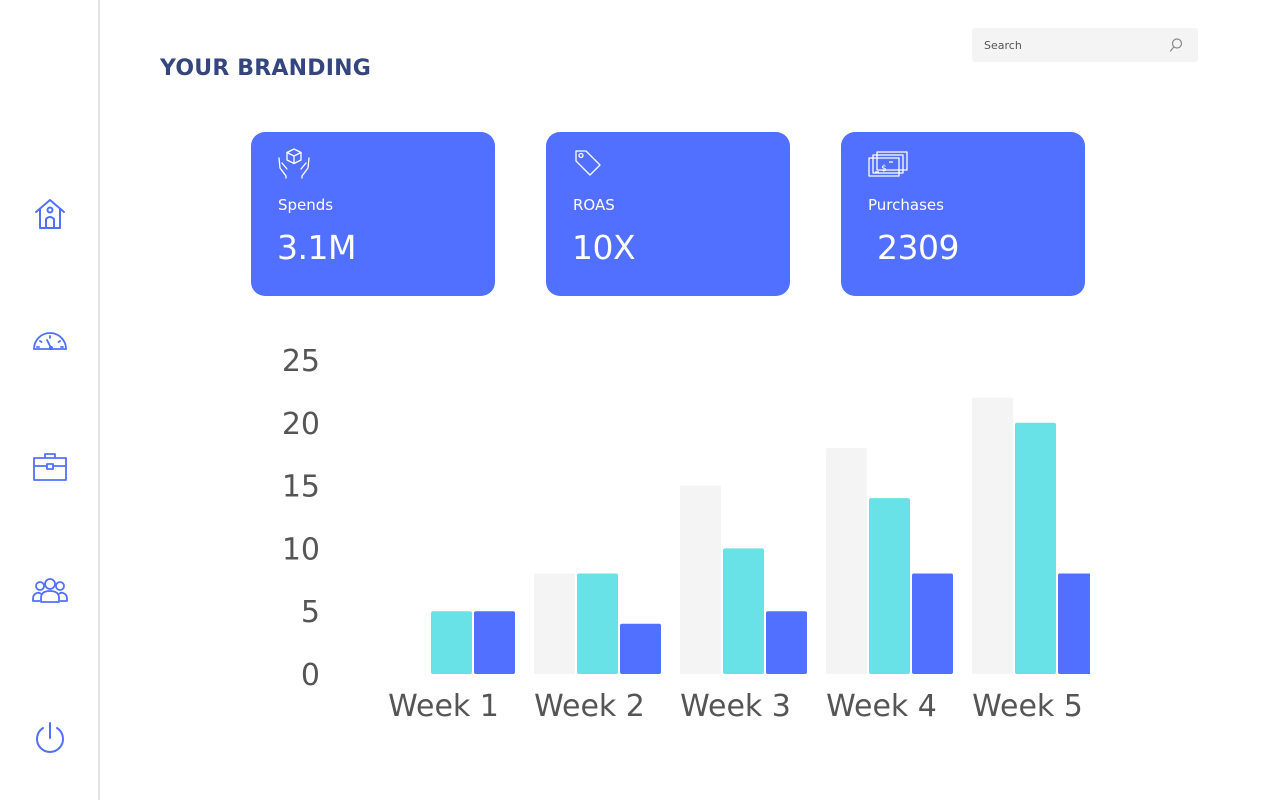 The width and height of the screenshot is (1280, 800). Describe the element at coordinates (594, 205) in the screenshot. I see `roas-label: ROAS` at that location.